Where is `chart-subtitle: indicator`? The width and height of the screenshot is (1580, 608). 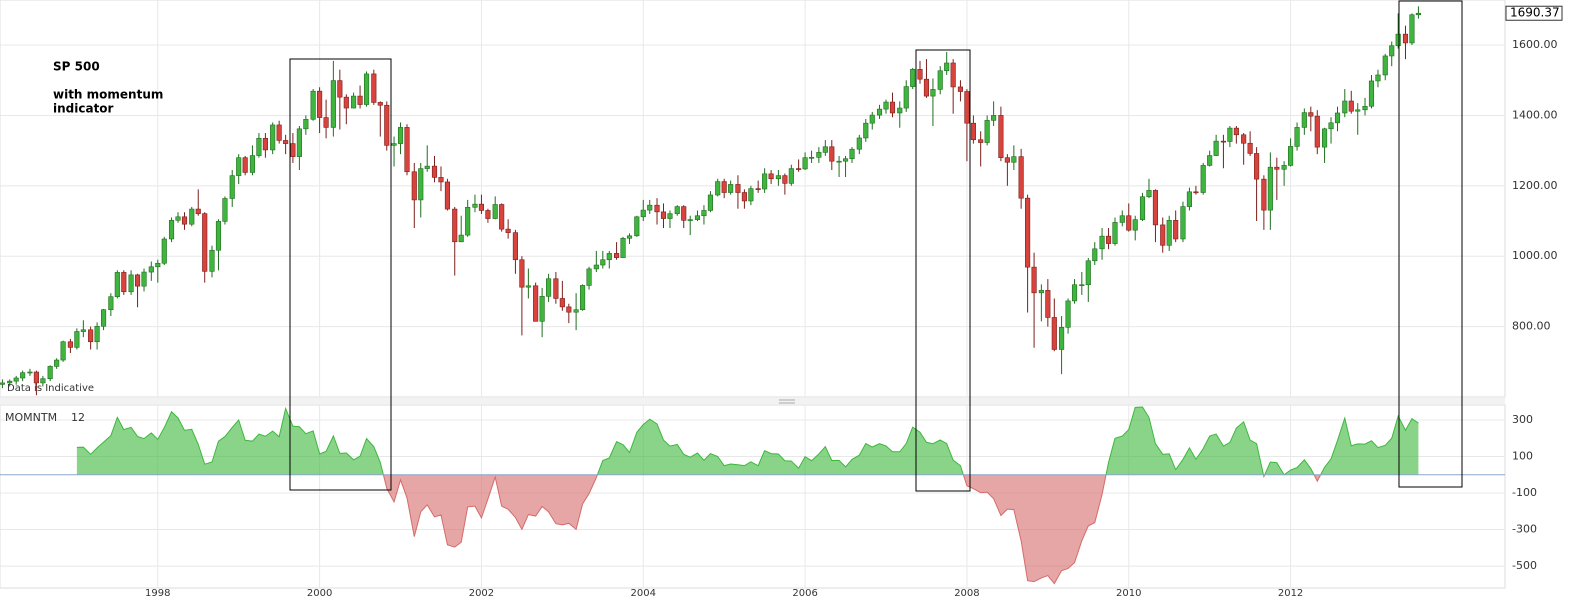
chart-subtitle: indicator is located at coordinates (83, 109).